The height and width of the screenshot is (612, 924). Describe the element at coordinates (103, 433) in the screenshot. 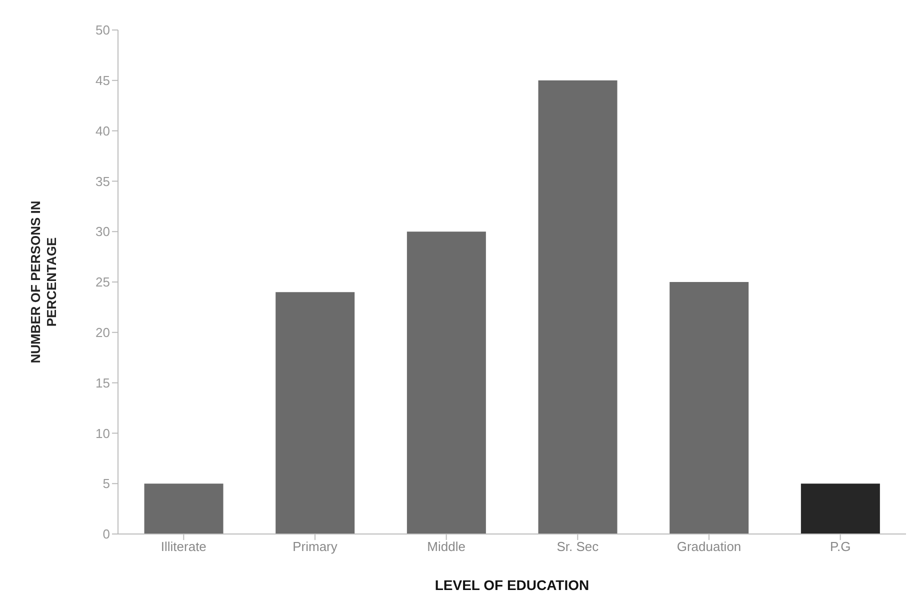

I see `y-tick-label: 10` at that location.